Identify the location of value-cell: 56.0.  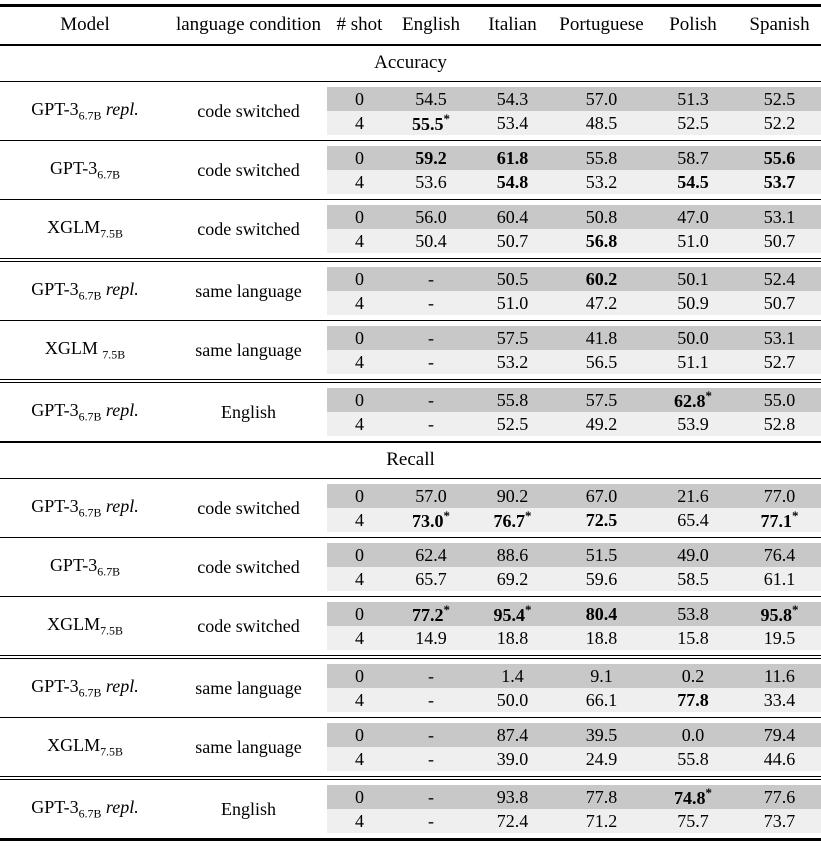
(431, 217).